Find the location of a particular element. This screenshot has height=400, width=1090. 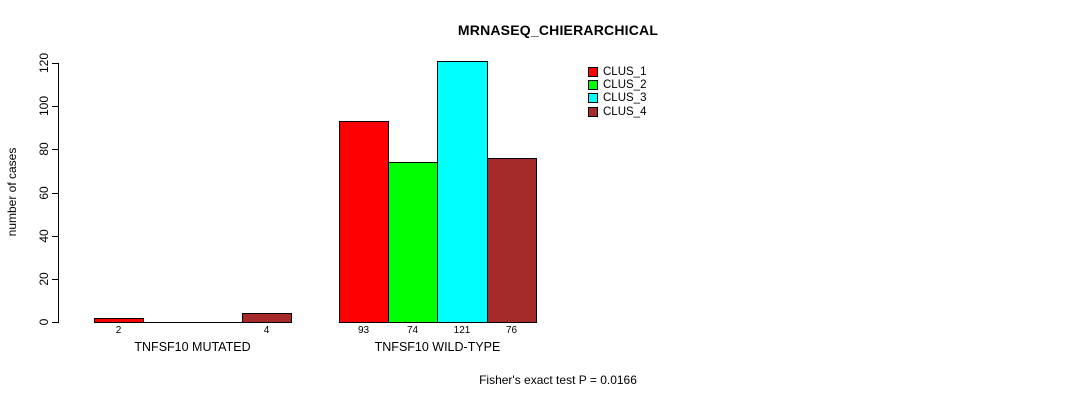

legend: CLUS_1 CLUS_2 CLUS_3 CLUS_4 is located at coordinates (617, 91).